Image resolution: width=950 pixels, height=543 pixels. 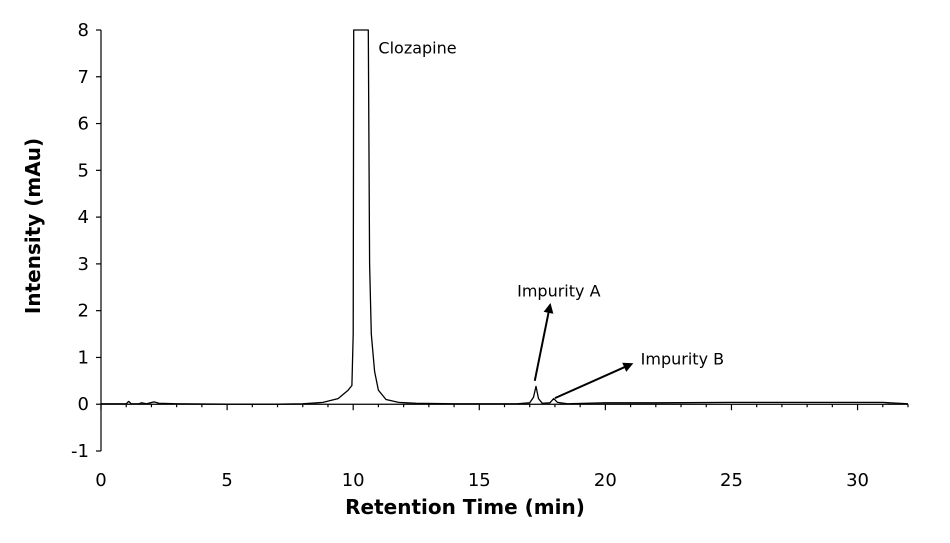 What do you see at coordinates (465, 507) in the screenshot?
I see `x-axis-title: Retention Time (min)` at bounding box center [465, 507].